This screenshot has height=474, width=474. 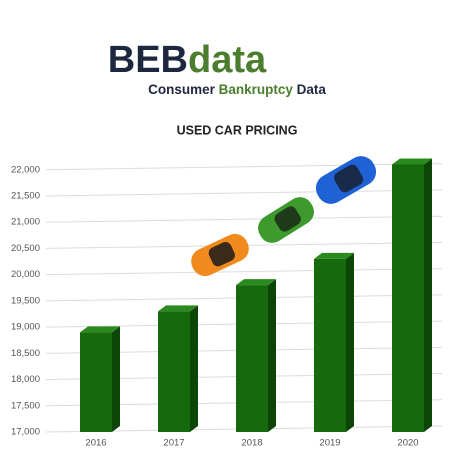 What do you see at coordinates (25, 405) in the screenshot?
I see `y-tick-label: 17,500` at bounding box center [25, 405].